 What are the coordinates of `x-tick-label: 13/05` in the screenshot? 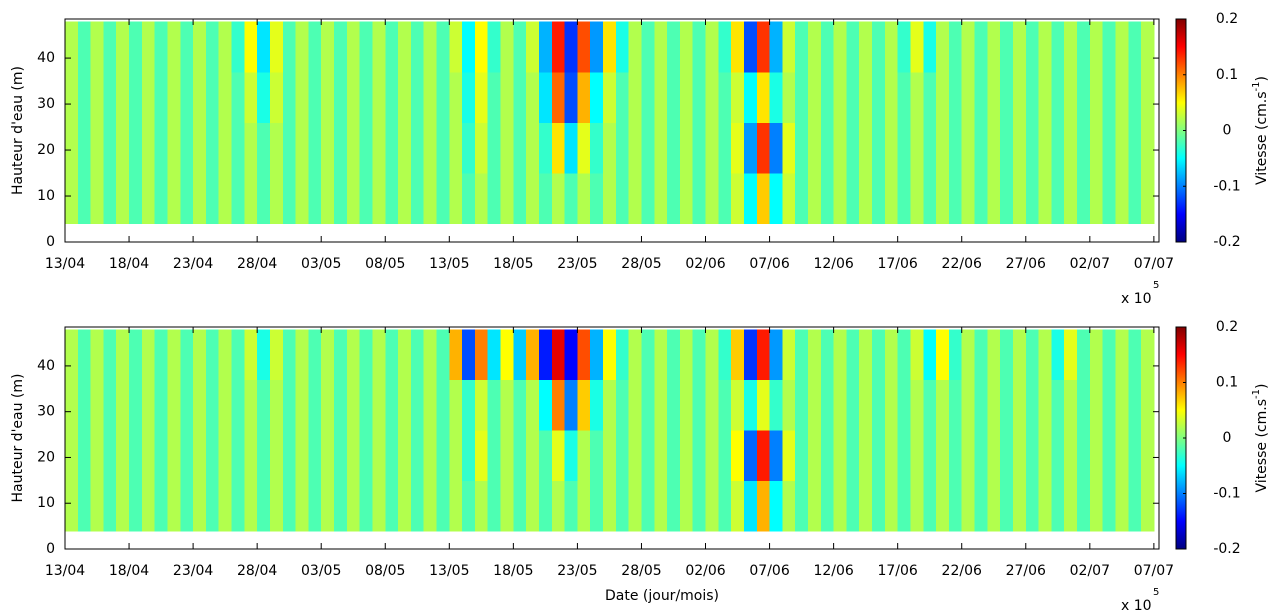 It's located at (449, 264).